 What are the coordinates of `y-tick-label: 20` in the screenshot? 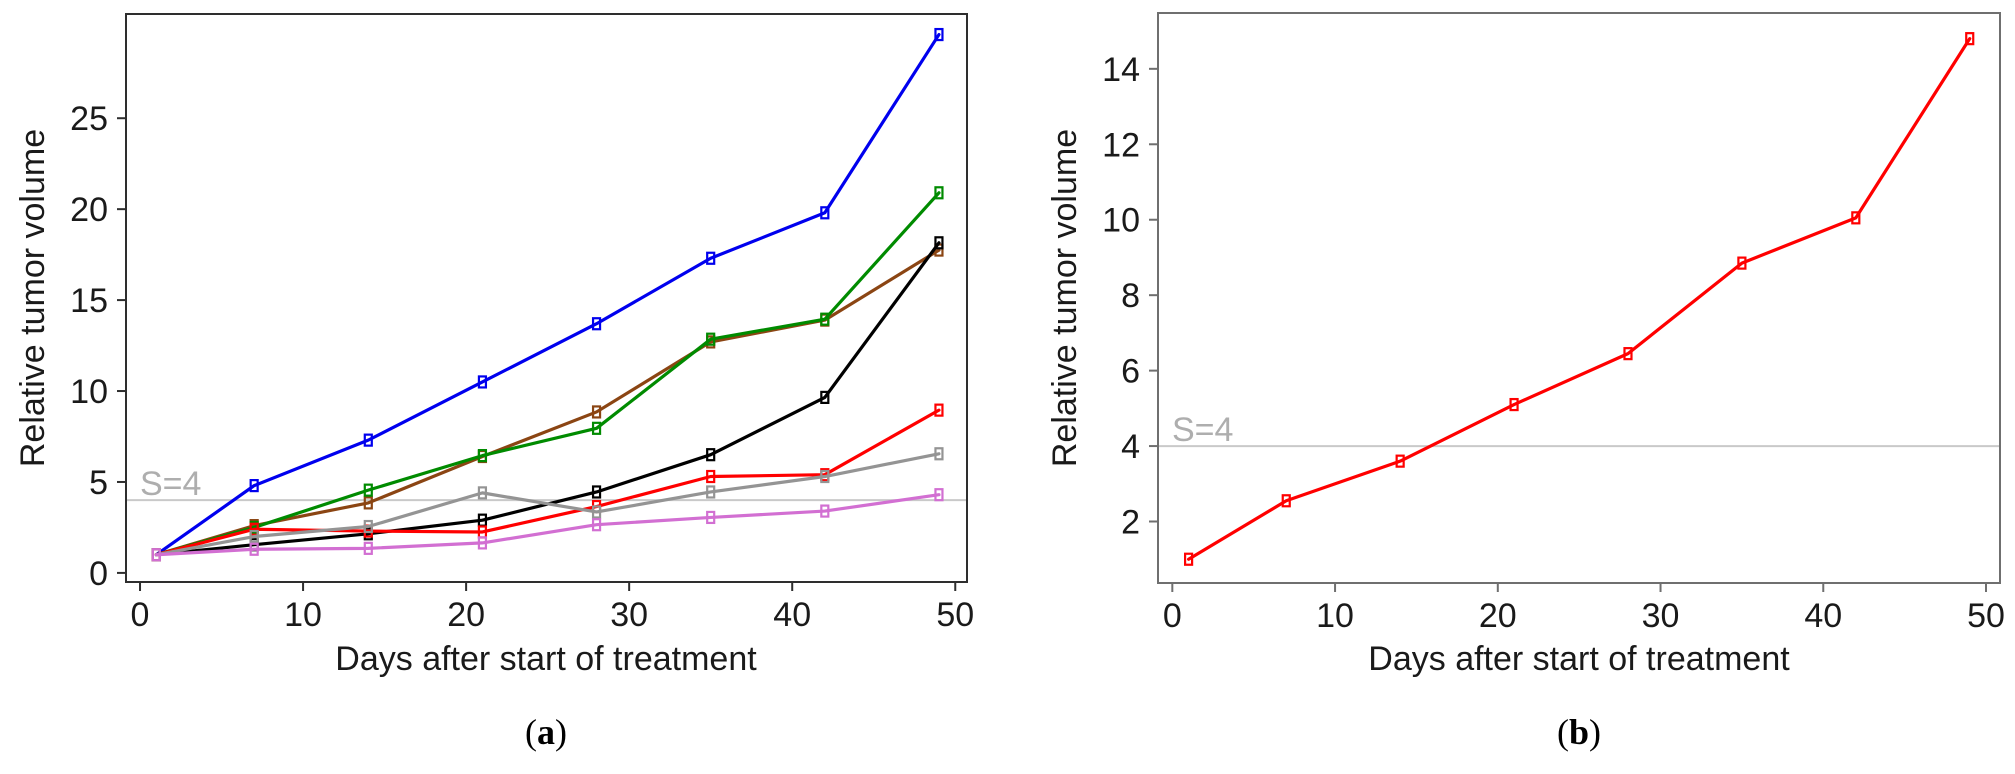 It's located at (89, 210).